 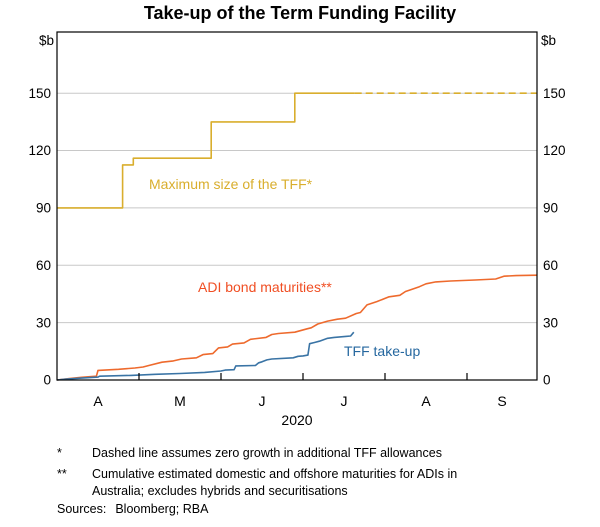 What do you see at coordinates (550, 322) in the screenshot?
I see `y-tick-label-right: 30` at bounding box center [550, 322].